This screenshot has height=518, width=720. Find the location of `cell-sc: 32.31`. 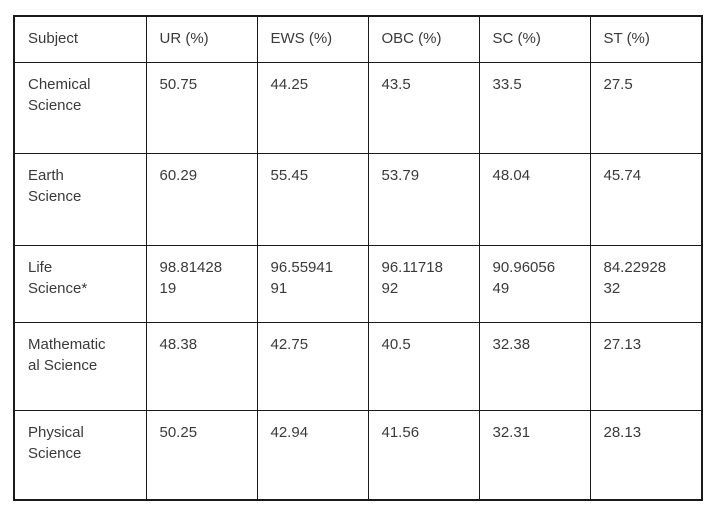

cell-sc: 32.31 is located at coordinates (534, 455).